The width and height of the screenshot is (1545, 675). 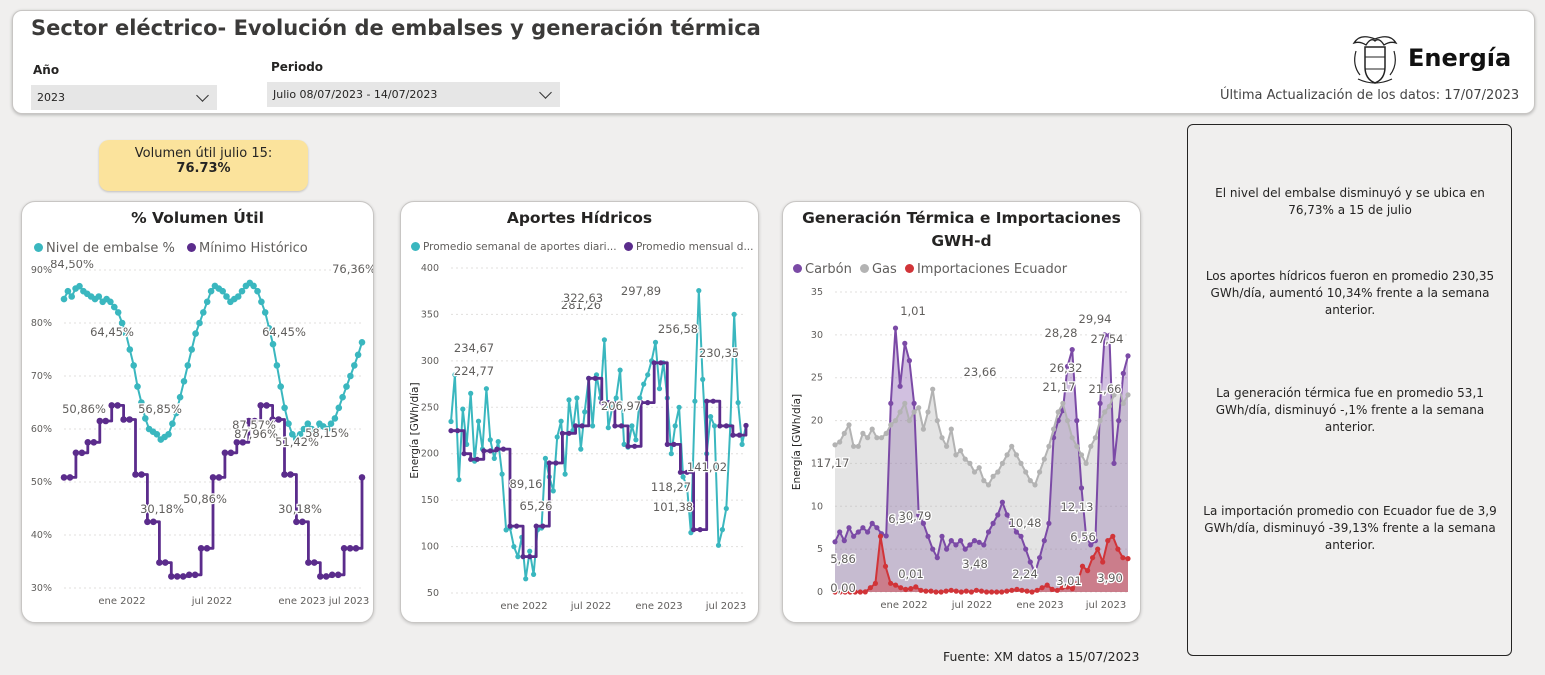 I want to click on data-label: 234,67, so click(x=474, y=348).